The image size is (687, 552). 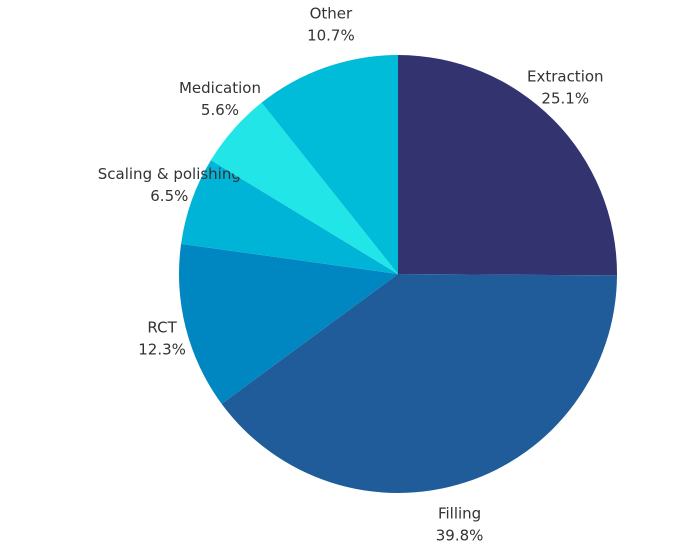 What do you see at coordinates (169, 174) in the screenshot?
I see `slice-label: Scaling & polishing` at bounding box center [169, 174].